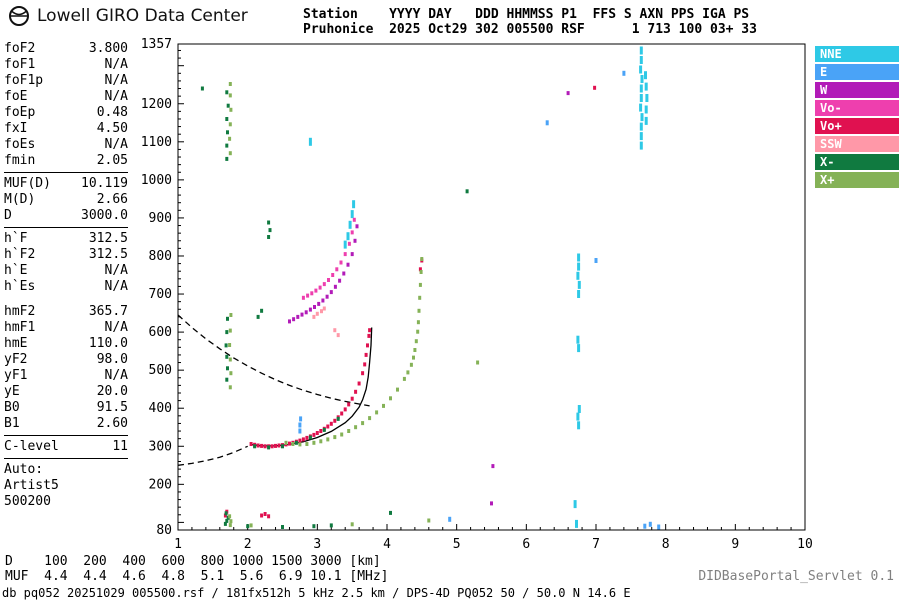 This screenshot has width=900, height=600. I want to click on x-tick-label: 5, so click(457, 544).